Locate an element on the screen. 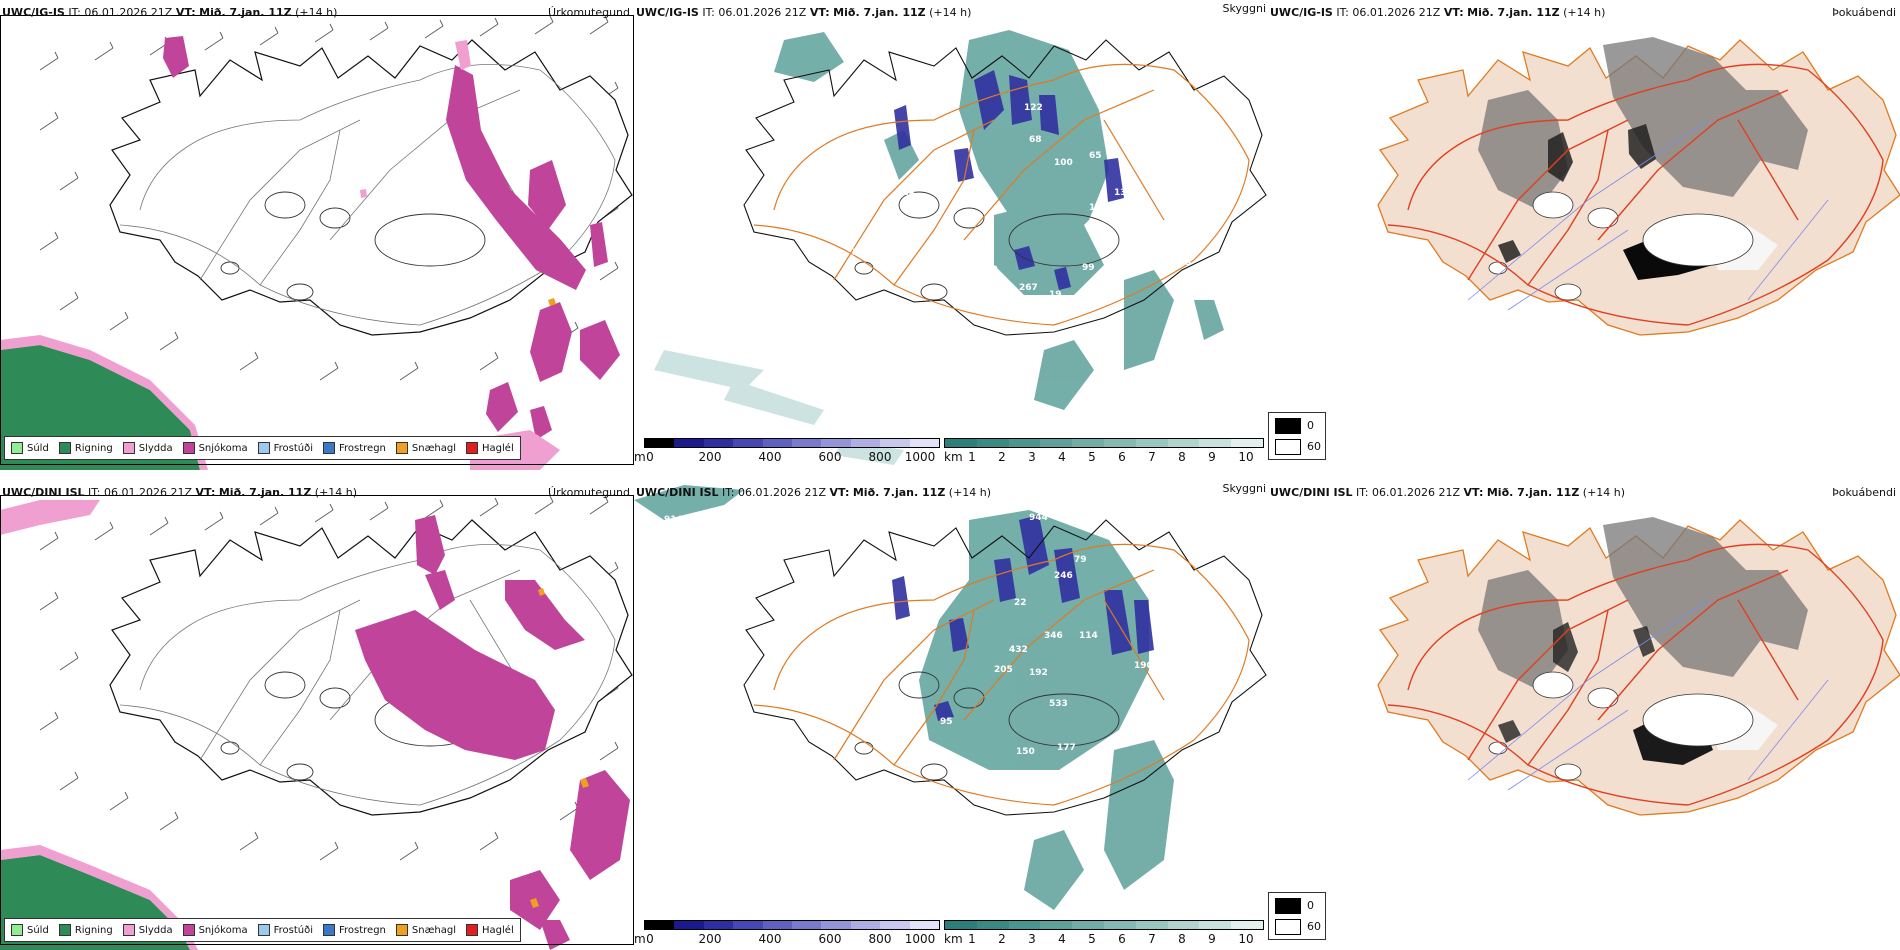  cloud-label: 95 is located at coordinates (946, 722).